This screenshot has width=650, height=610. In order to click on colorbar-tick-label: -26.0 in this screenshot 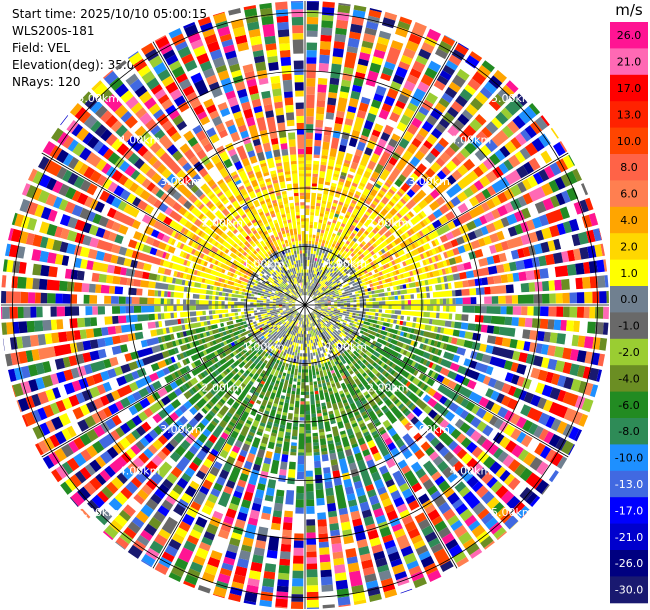, I will do `click(629, 563)`.